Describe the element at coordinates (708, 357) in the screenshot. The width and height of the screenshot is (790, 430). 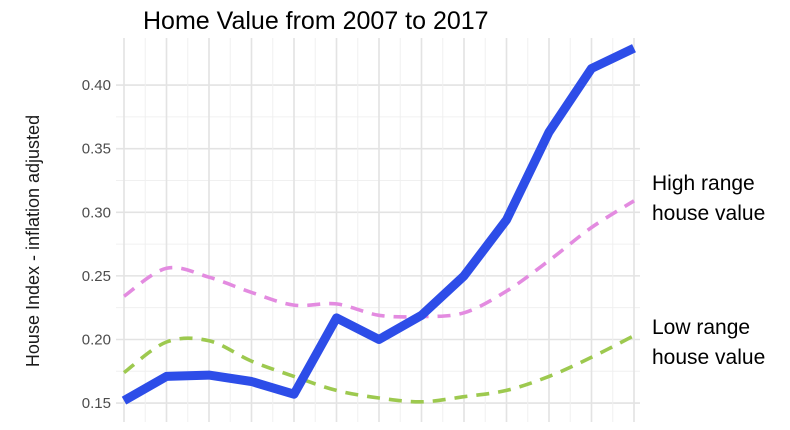
I see `annotation-low-range: house value` at that location.